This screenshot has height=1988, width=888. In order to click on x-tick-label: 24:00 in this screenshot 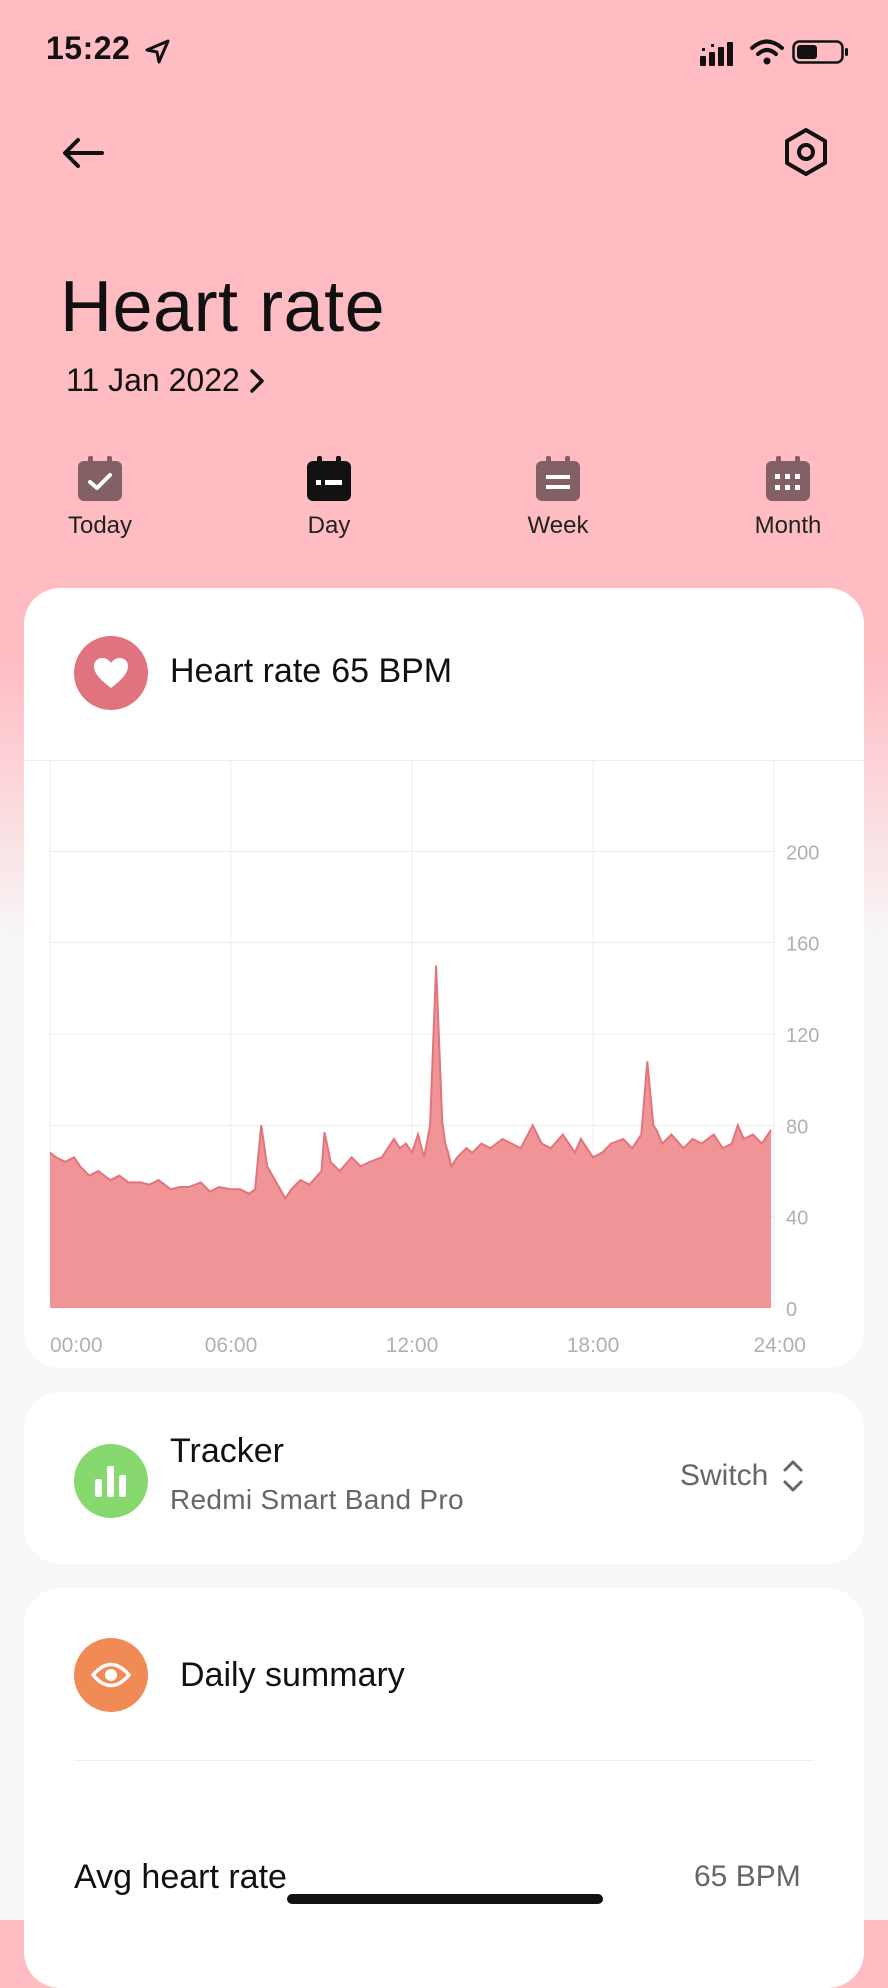, I will do `click(779, 1345)`.